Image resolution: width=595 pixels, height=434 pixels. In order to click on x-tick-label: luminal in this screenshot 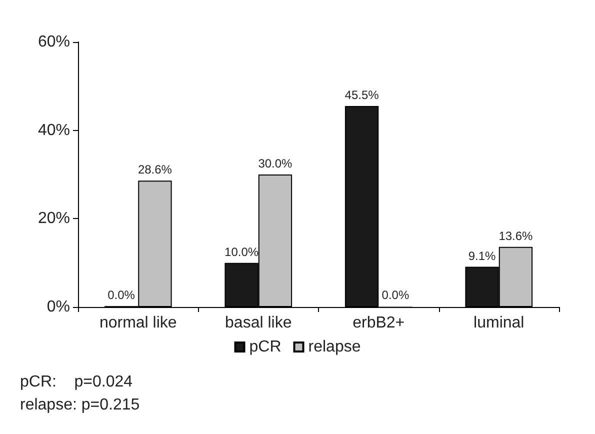, I will do `click(499, 323)`.